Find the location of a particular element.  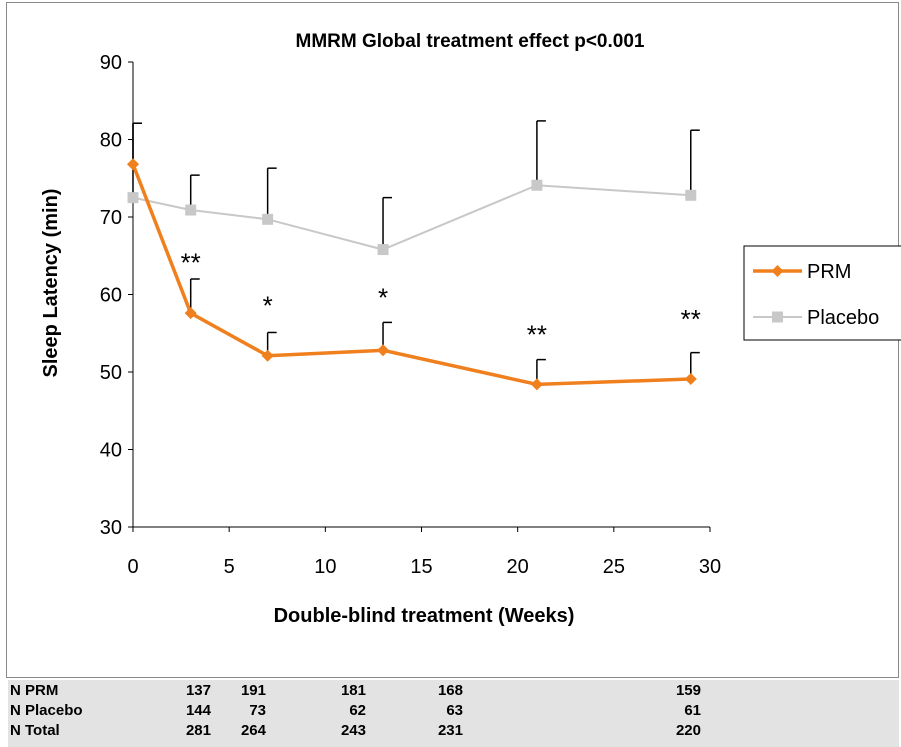

n-table-cell: 281 is located at coordinates (198, 730).